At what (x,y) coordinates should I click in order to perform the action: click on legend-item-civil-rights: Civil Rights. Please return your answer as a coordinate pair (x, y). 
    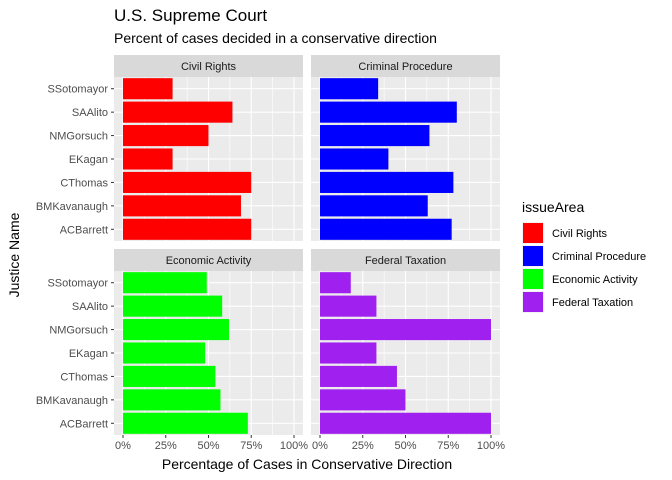
    Looking at the image, I should click on (565, 233).